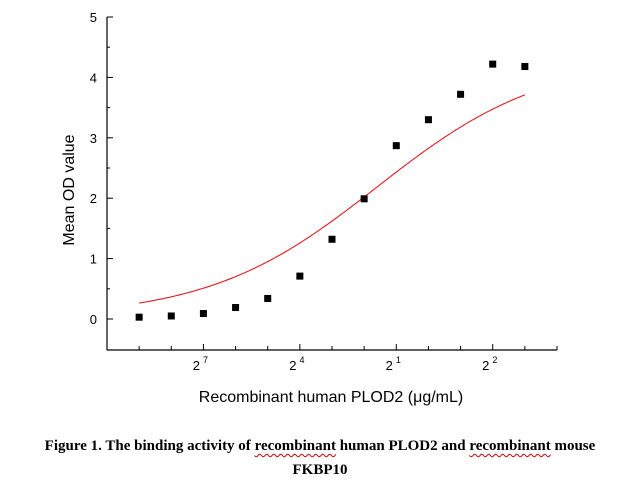 The height and width of the screenshot is (485, 640). Describe the element at coordinates (93, 138) in the screenshot. I see `y-tick-label: 3` at that location.